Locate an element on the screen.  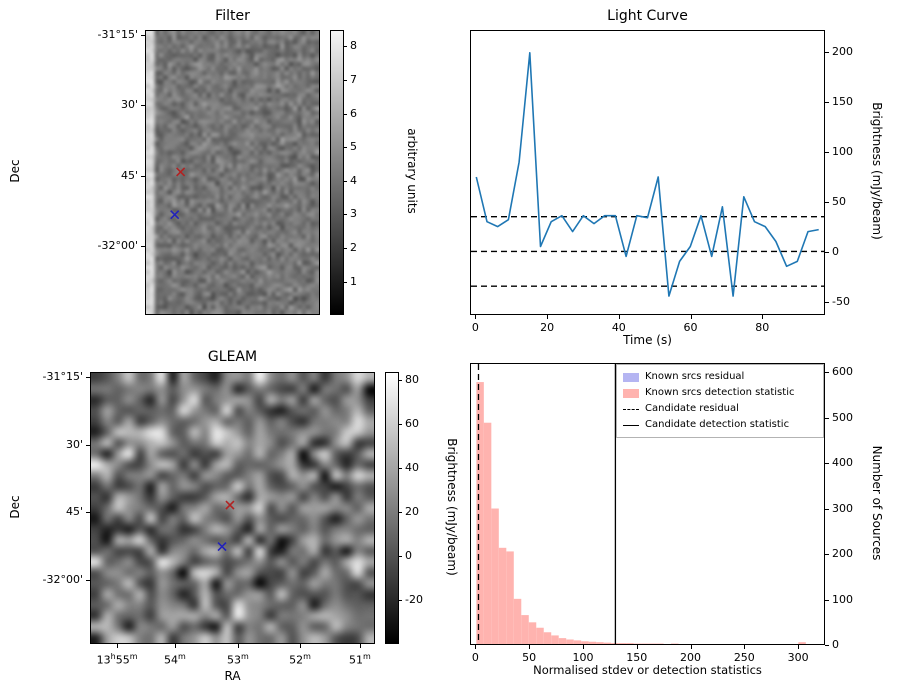
legend-swatch-solid-line is located at coordinates (631, 425).